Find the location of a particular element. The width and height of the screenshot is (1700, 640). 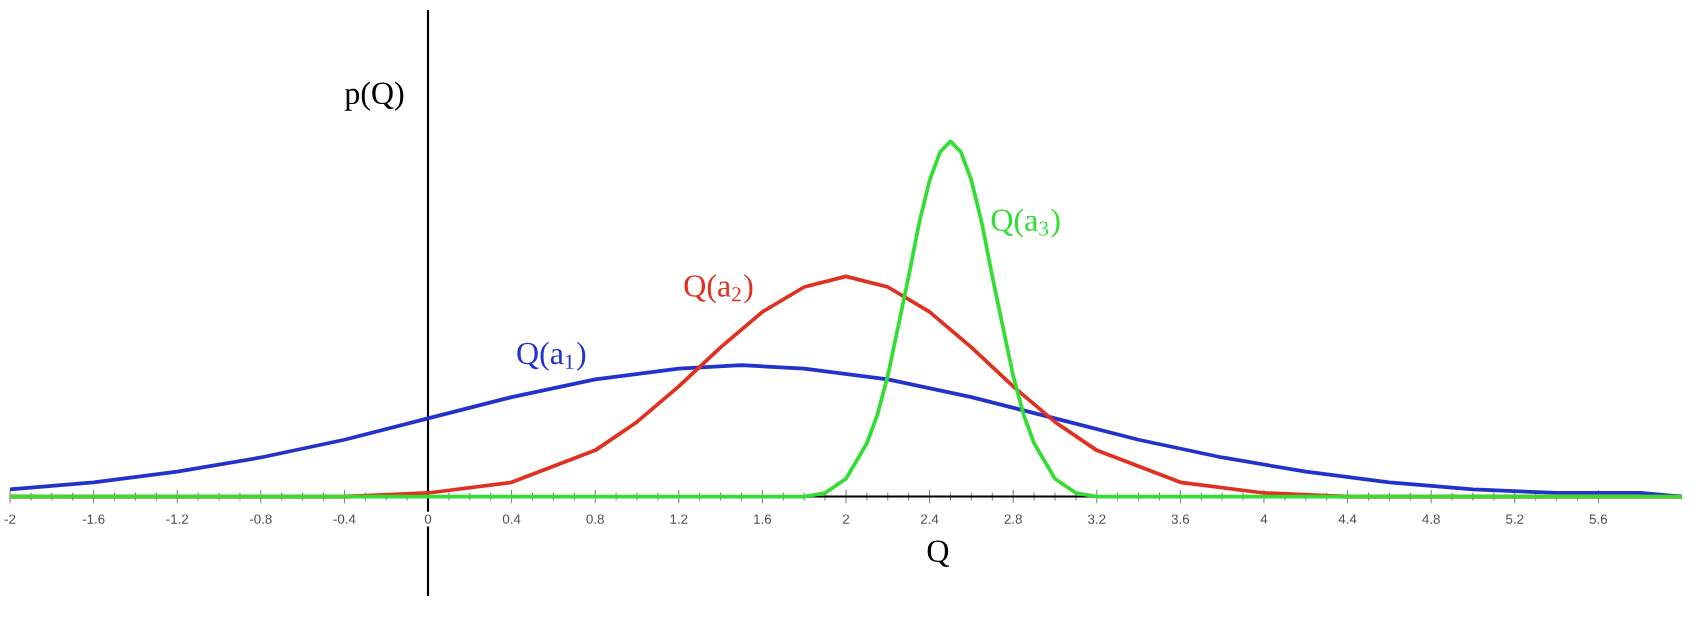

y-axis-title: p(Q) is located at coordinates (374, 96).